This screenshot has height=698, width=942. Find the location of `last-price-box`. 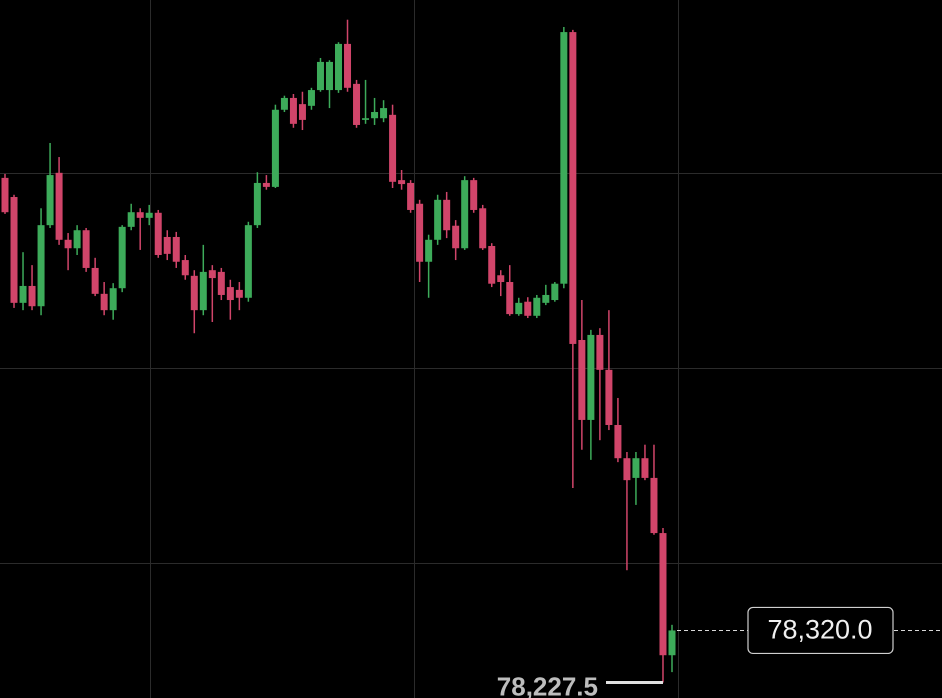

last-price-box is located at coordinates (820, 630).